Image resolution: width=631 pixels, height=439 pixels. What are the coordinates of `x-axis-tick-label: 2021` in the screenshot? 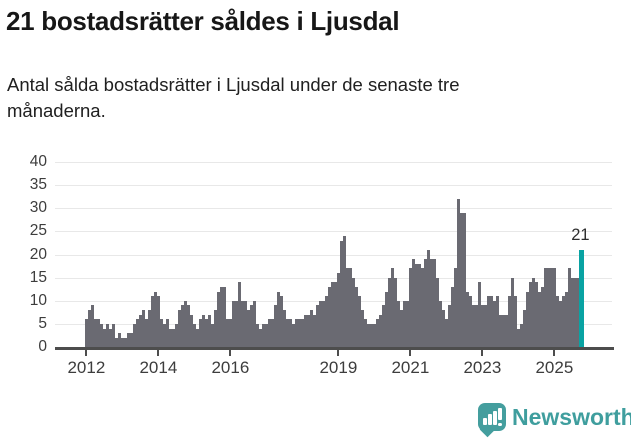 It's located at (410, 367).